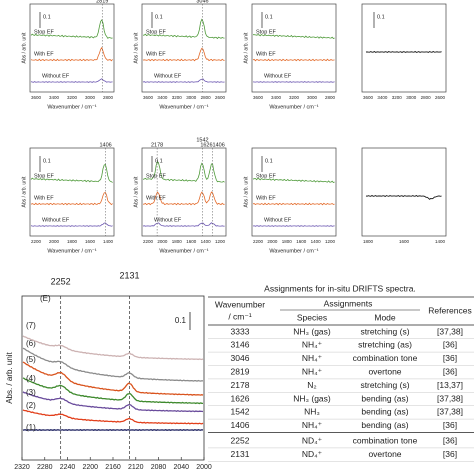 The width and height of the screenshot is (474, 474). Describe the element at coordinates (31, 325) in the screenshot. I see `curve-label: (7)` at that location.